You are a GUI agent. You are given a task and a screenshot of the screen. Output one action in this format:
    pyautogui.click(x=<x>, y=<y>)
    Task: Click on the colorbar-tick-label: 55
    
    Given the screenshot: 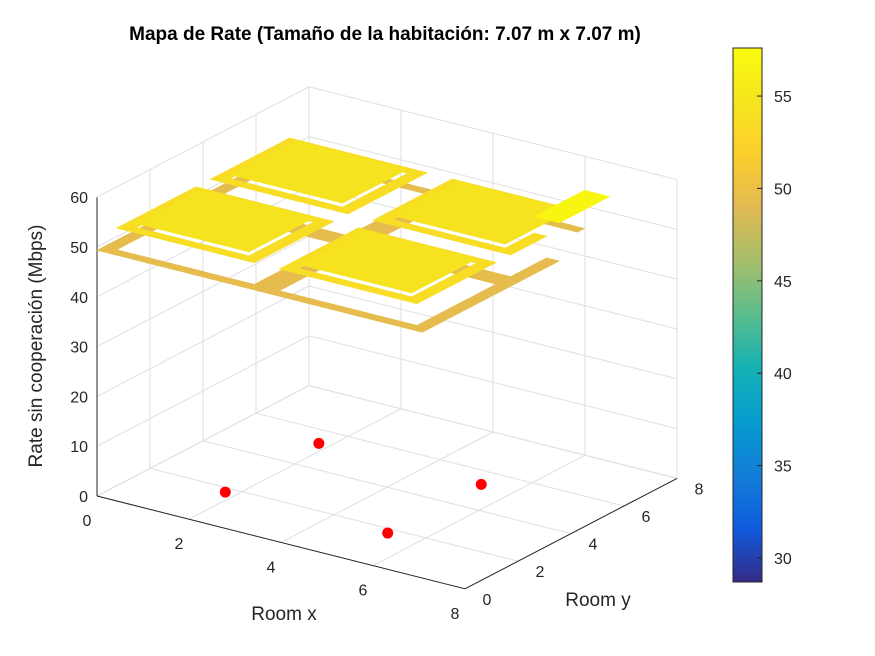 What is the action you would take?
    pyautogui.click(x=783, y=97)
    